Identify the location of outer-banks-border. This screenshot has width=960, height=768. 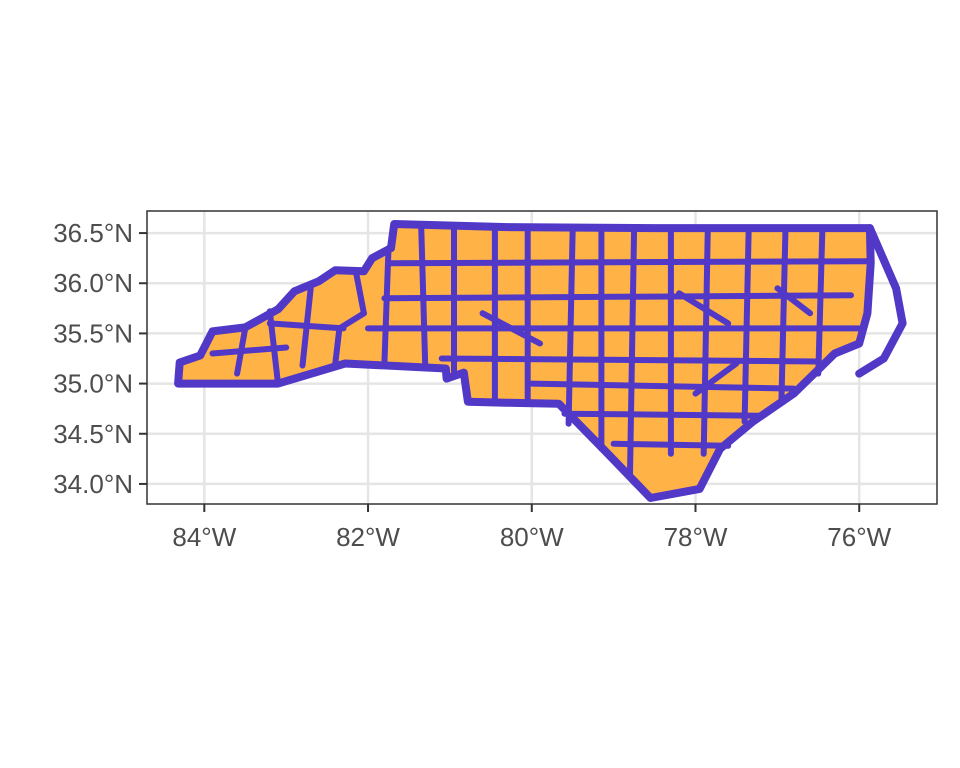
(881, 301).